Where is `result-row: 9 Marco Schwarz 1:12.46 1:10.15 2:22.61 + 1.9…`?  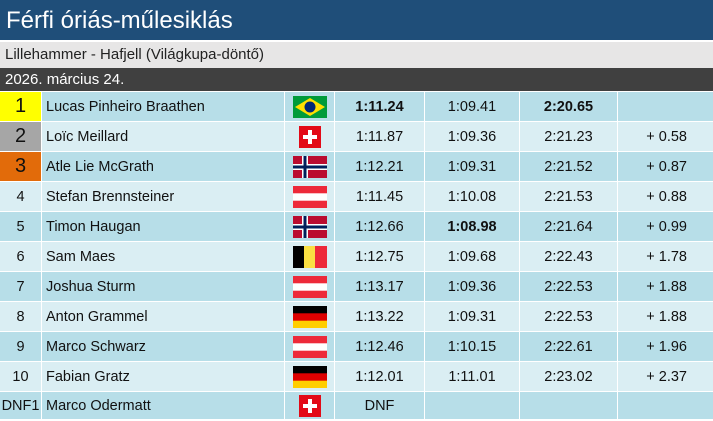 result-row: 9 Marco Schwarz 1:12.46 1:10.15 2:22.61 + 1.9… is located at coordinates (356, 347).